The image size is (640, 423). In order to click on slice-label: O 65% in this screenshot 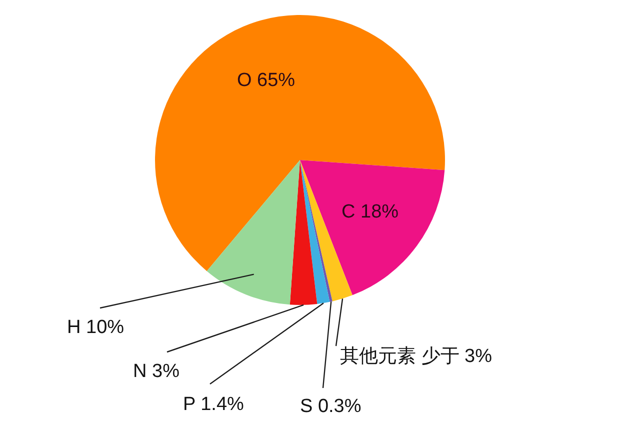, I will do `click(266, 80)`.